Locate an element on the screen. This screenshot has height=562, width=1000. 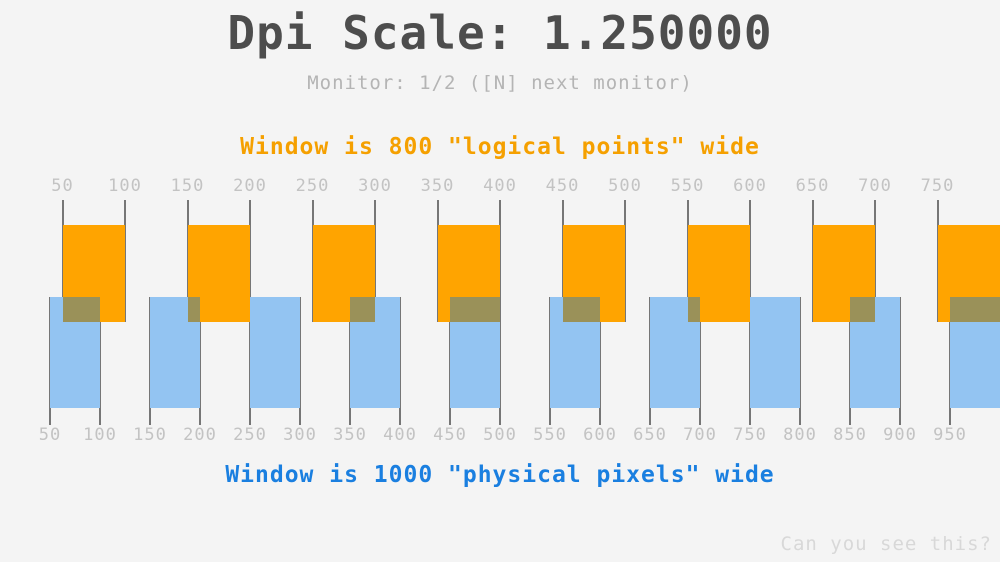
tick-label-logical-points-550: 550 is located at coordinates (687, 186).